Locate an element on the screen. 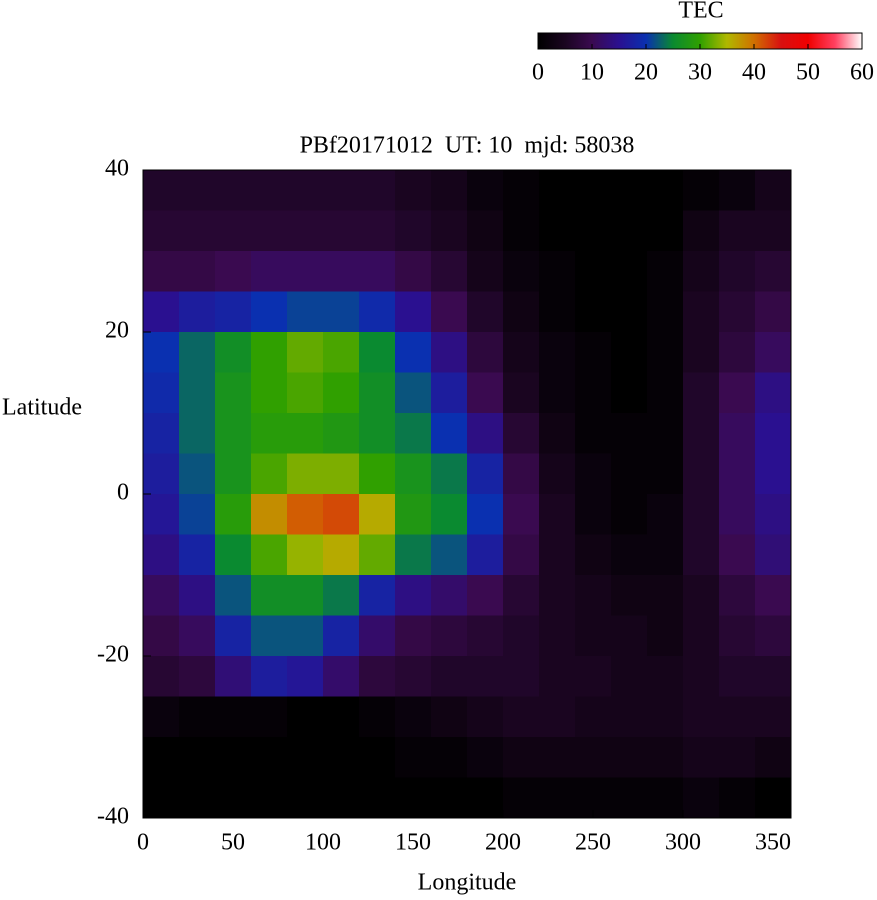  x-tick-label: 200 is located at coordinates (503, 843).